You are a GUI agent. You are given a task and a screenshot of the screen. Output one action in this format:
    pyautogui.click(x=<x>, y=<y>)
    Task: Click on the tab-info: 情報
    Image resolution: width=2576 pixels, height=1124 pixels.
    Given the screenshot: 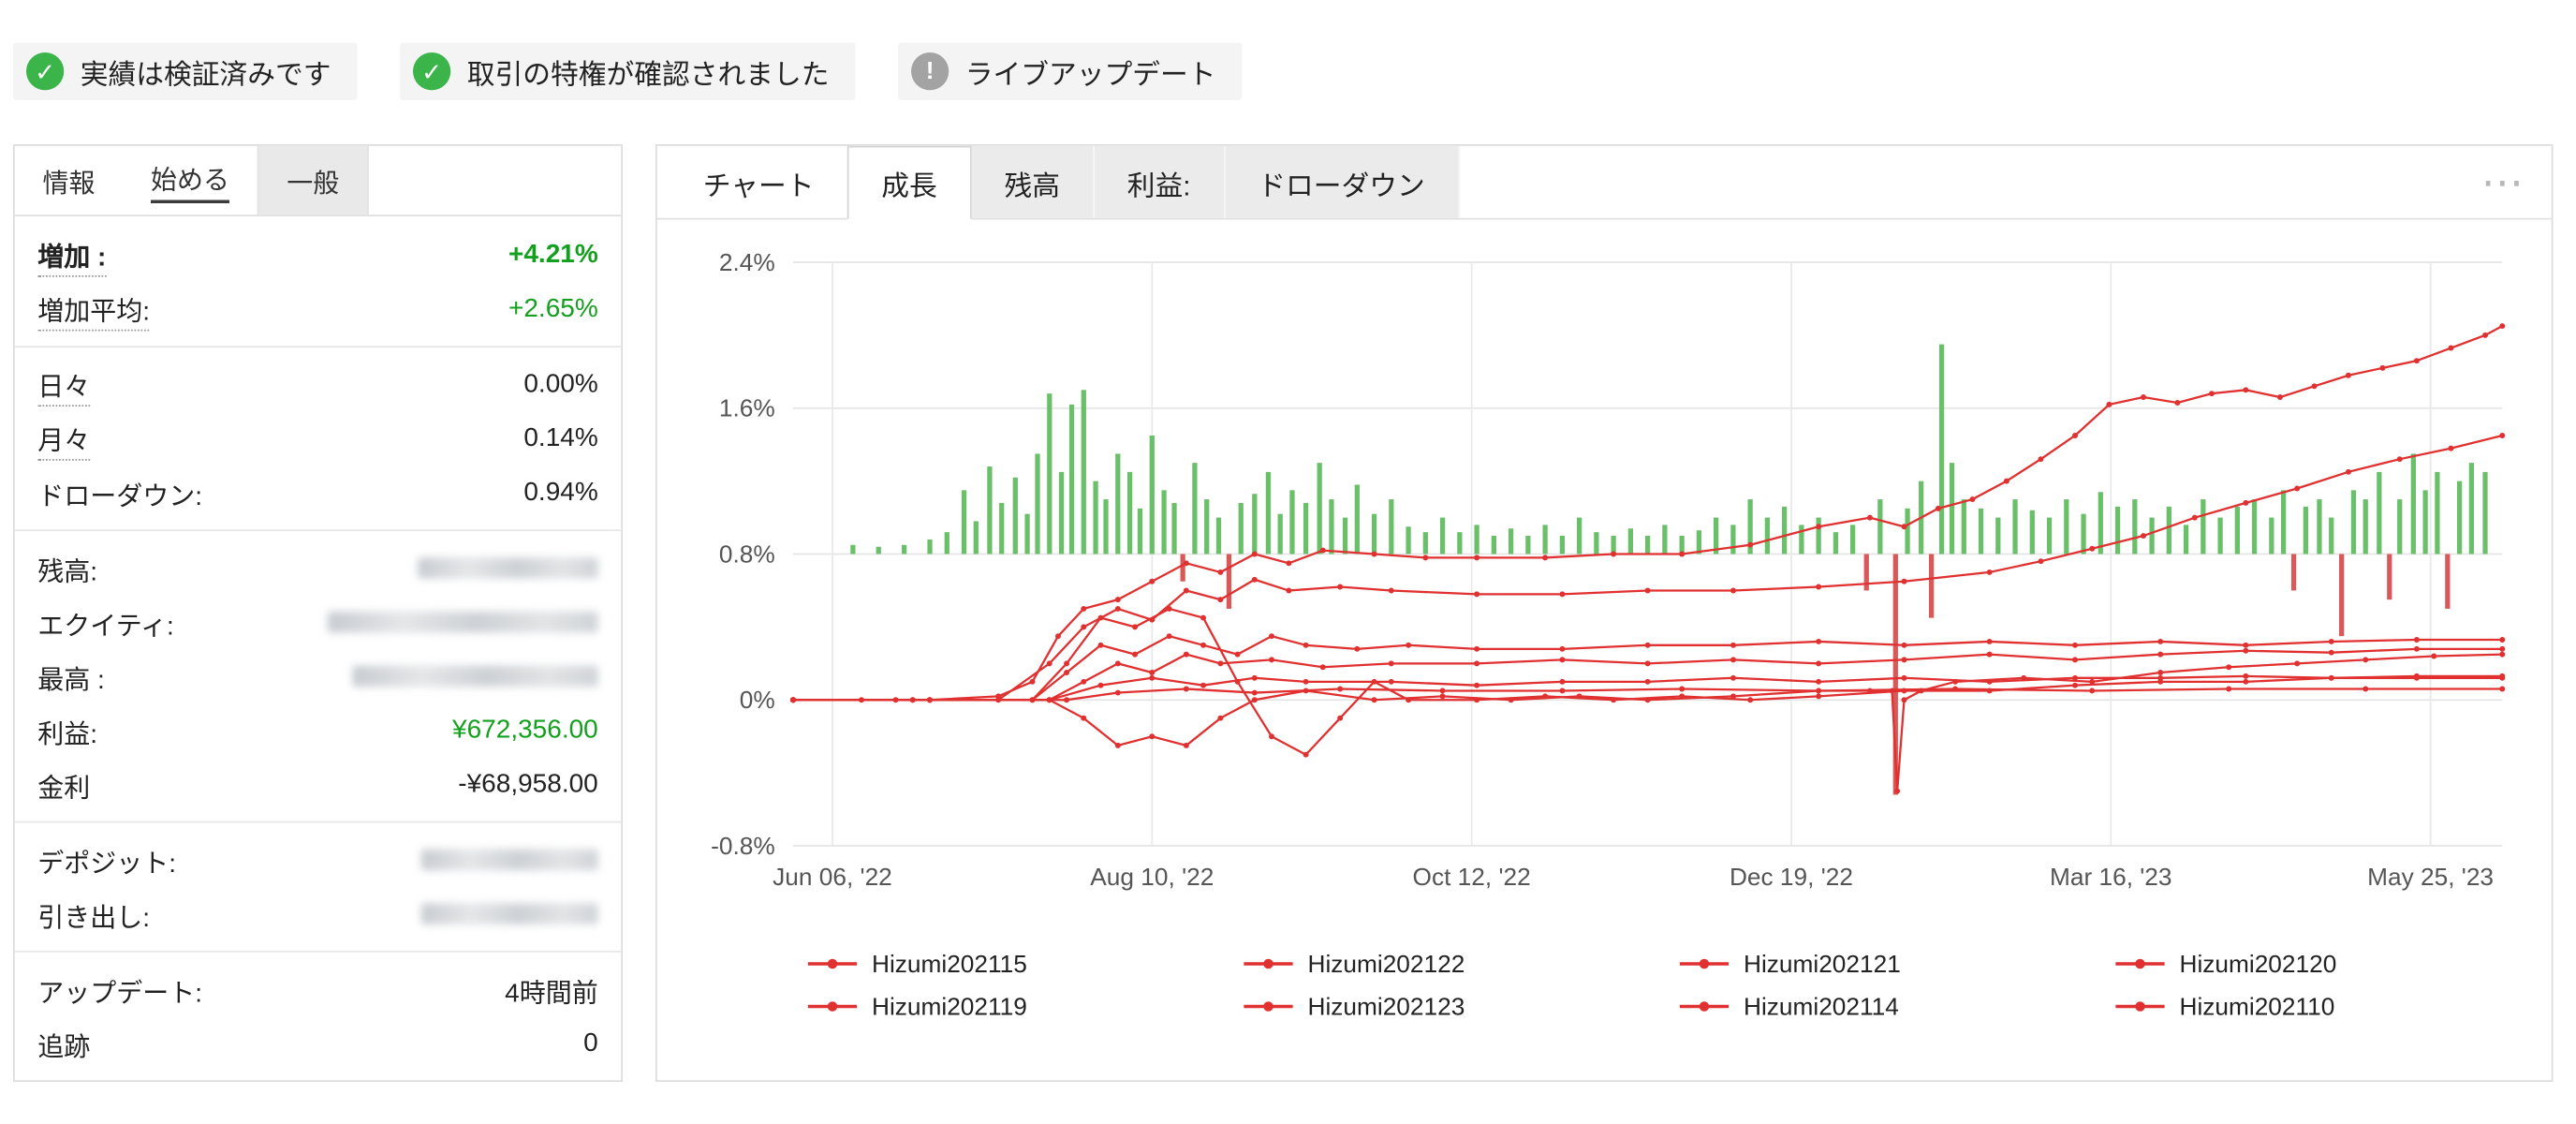 What is the action you would take?
    pyautogui.click(x=69, y=180)
    